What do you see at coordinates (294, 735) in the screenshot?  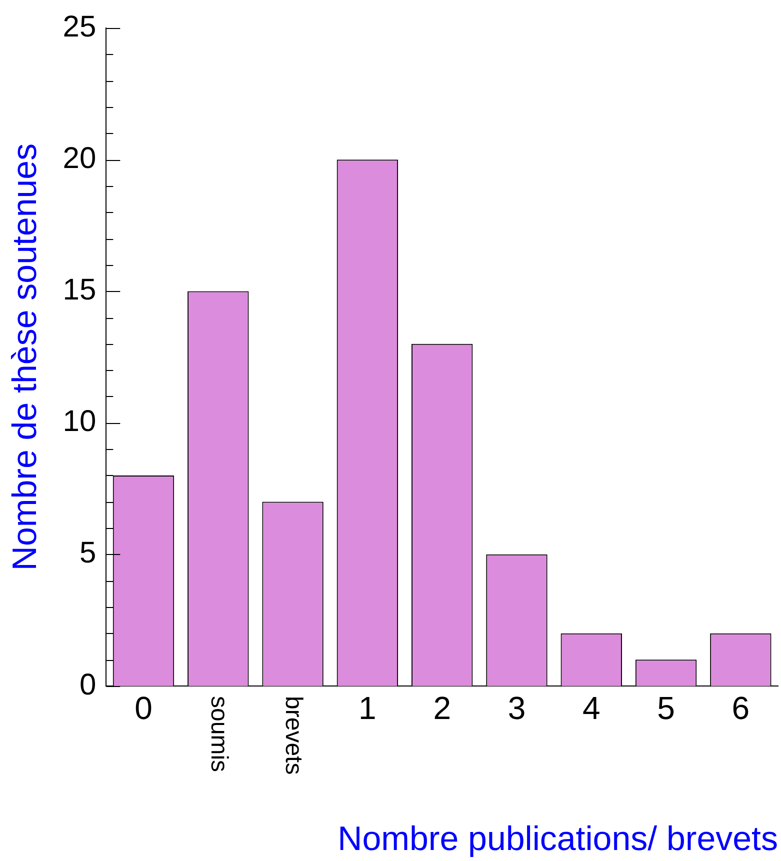 I see `x-tick-label: brevets` at bounding box center [294, 735].